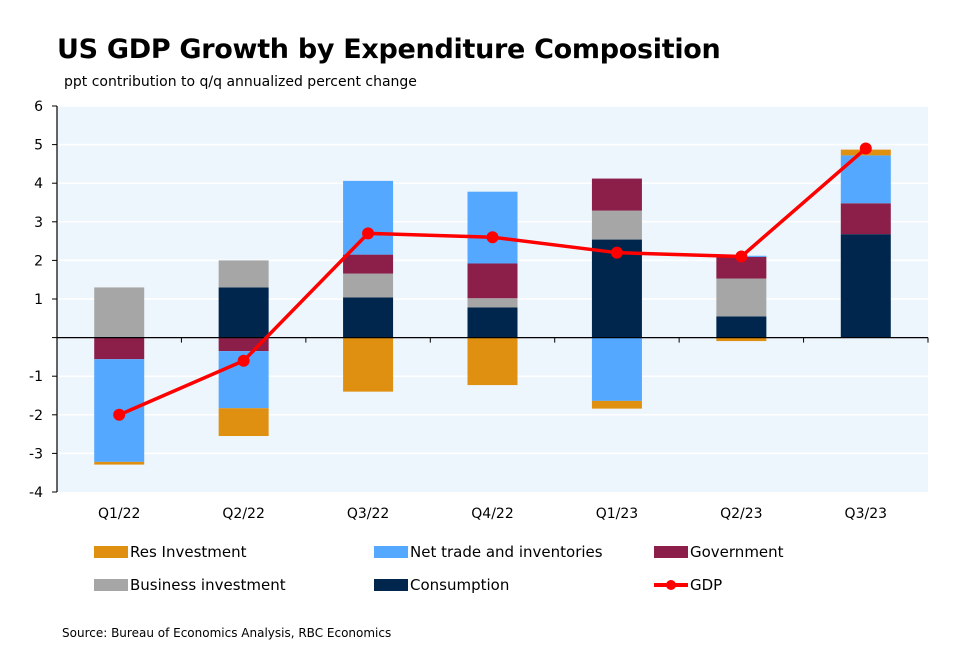 Image resolution: width=968 pixels, height=663 pixels. I want to click on y-tick-labels: 6 5 4 3 2 1 -1 -2 -3 -4, so click(36, 300).